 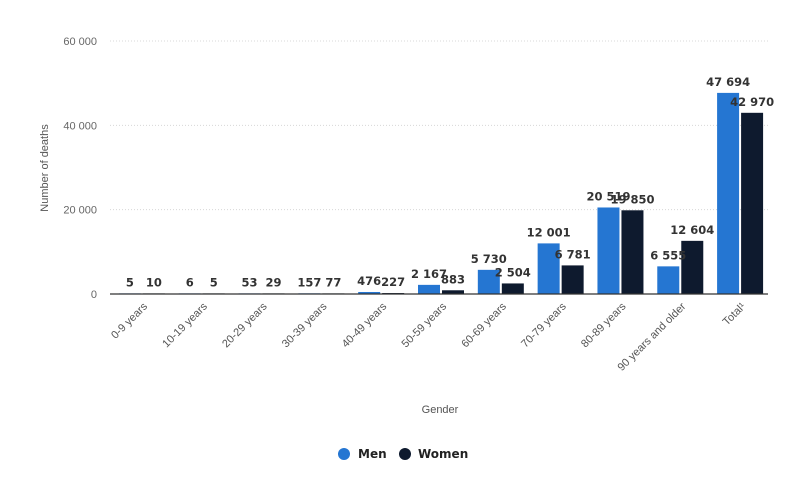 What do you see at coordinates (129, 320) in the screenshot?
I see `x-category-label: 0-9 years` at bounding box center [129, 320].